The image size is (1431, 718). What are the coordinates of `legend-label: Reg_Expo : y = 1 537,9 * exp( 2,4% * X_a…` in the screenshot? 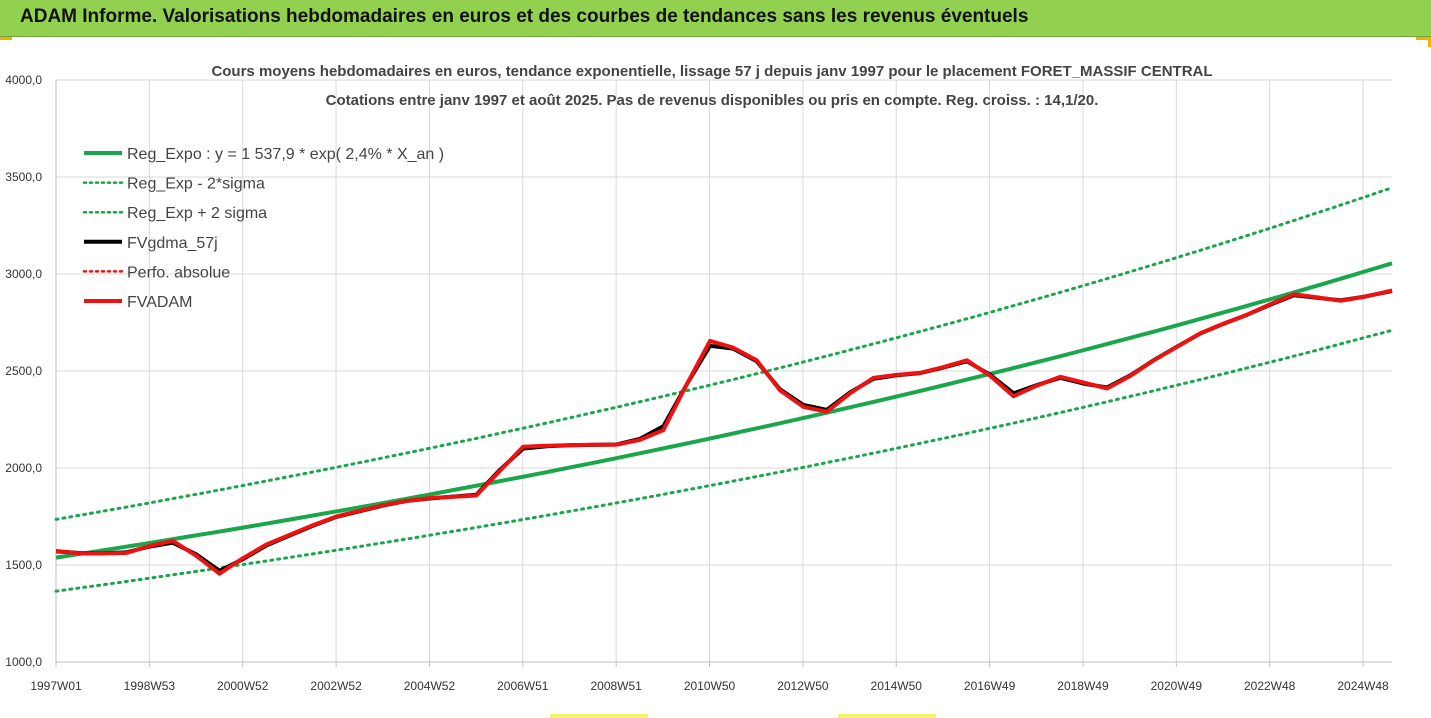 It's located at (285, 154).